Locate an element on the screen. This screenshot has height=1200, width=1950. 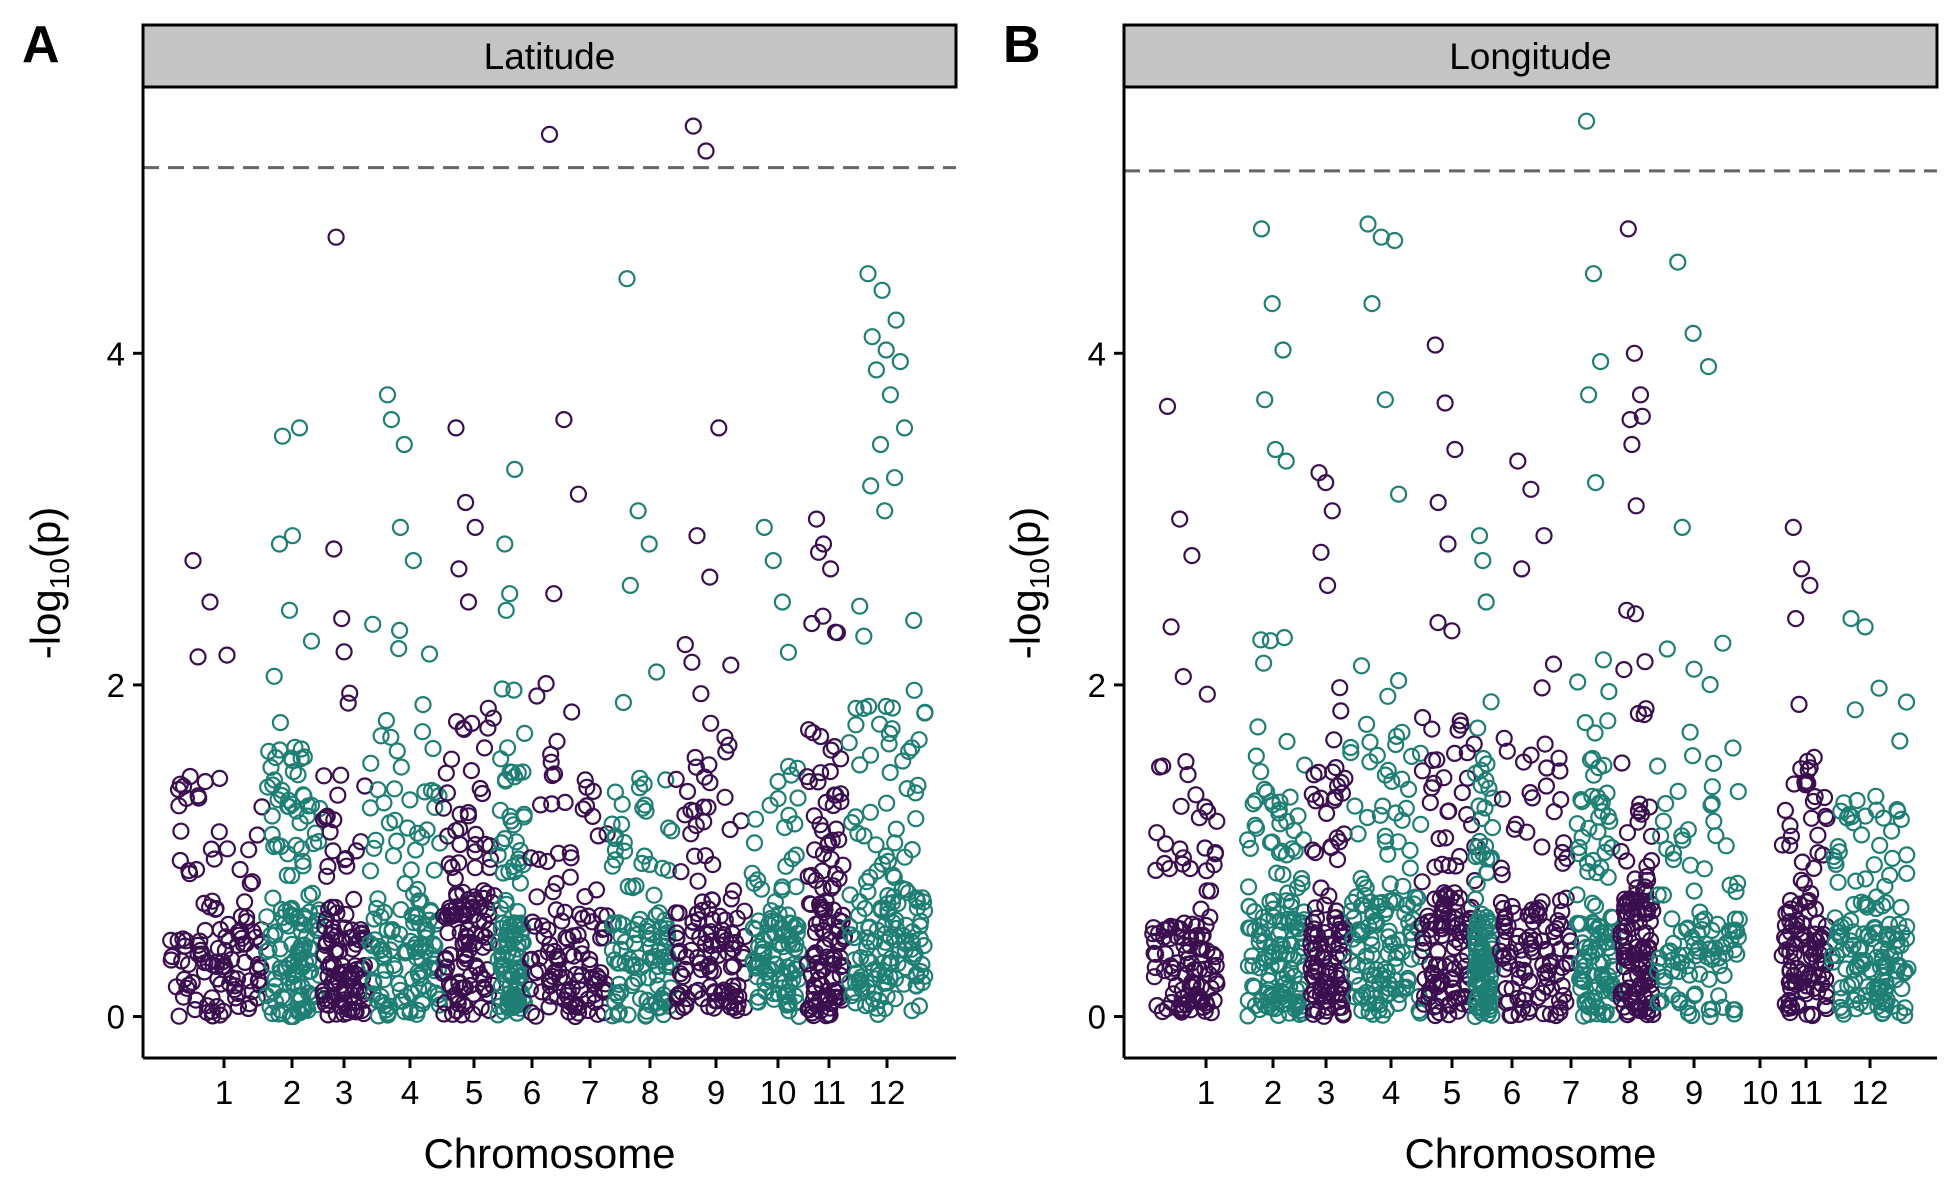
facet-title: Longitude is located at coordinates (1530, 56).